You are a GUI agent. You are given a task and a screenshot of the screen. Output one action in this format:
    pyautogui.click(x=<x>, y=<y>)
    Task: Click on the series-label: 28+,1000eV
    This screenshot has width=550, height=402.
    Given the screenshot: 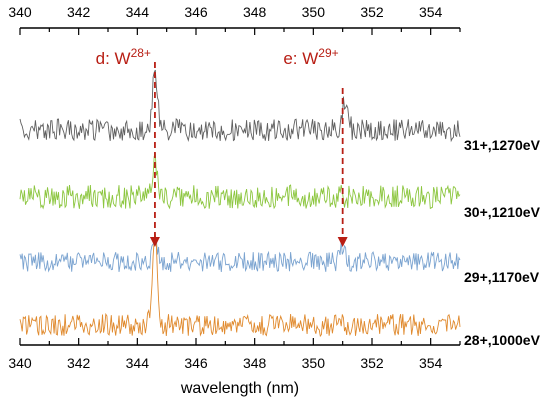 What is the action you would take?
    pyautogui.click(x=502, y=340)
    